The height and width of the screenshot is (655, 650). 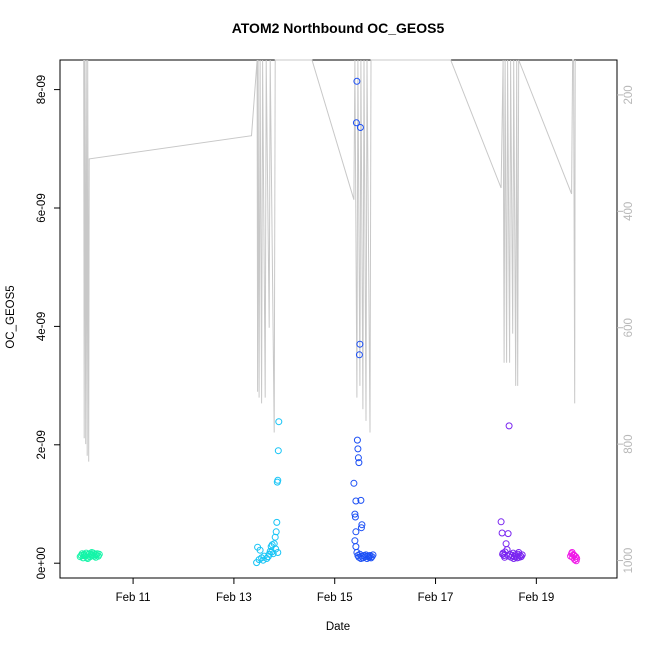 I want to click on y2-tick-label: 200, so click(x=629, y=94).